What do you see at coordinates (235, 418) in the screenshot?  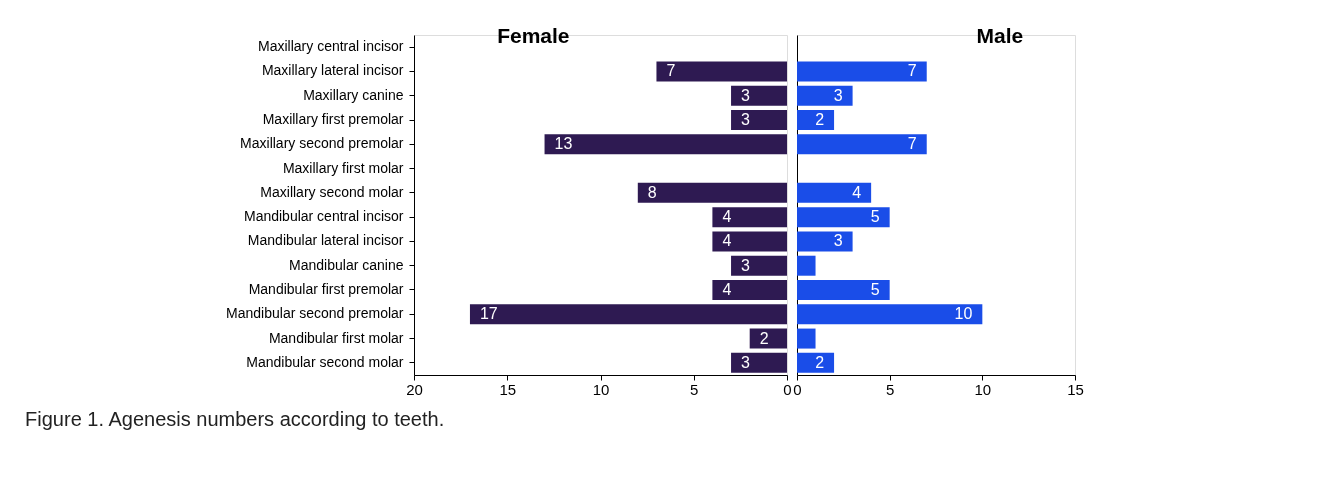 I see `text: Figure 1. Agenesis numbers according to teeth.` at bounding box center [235, 418].